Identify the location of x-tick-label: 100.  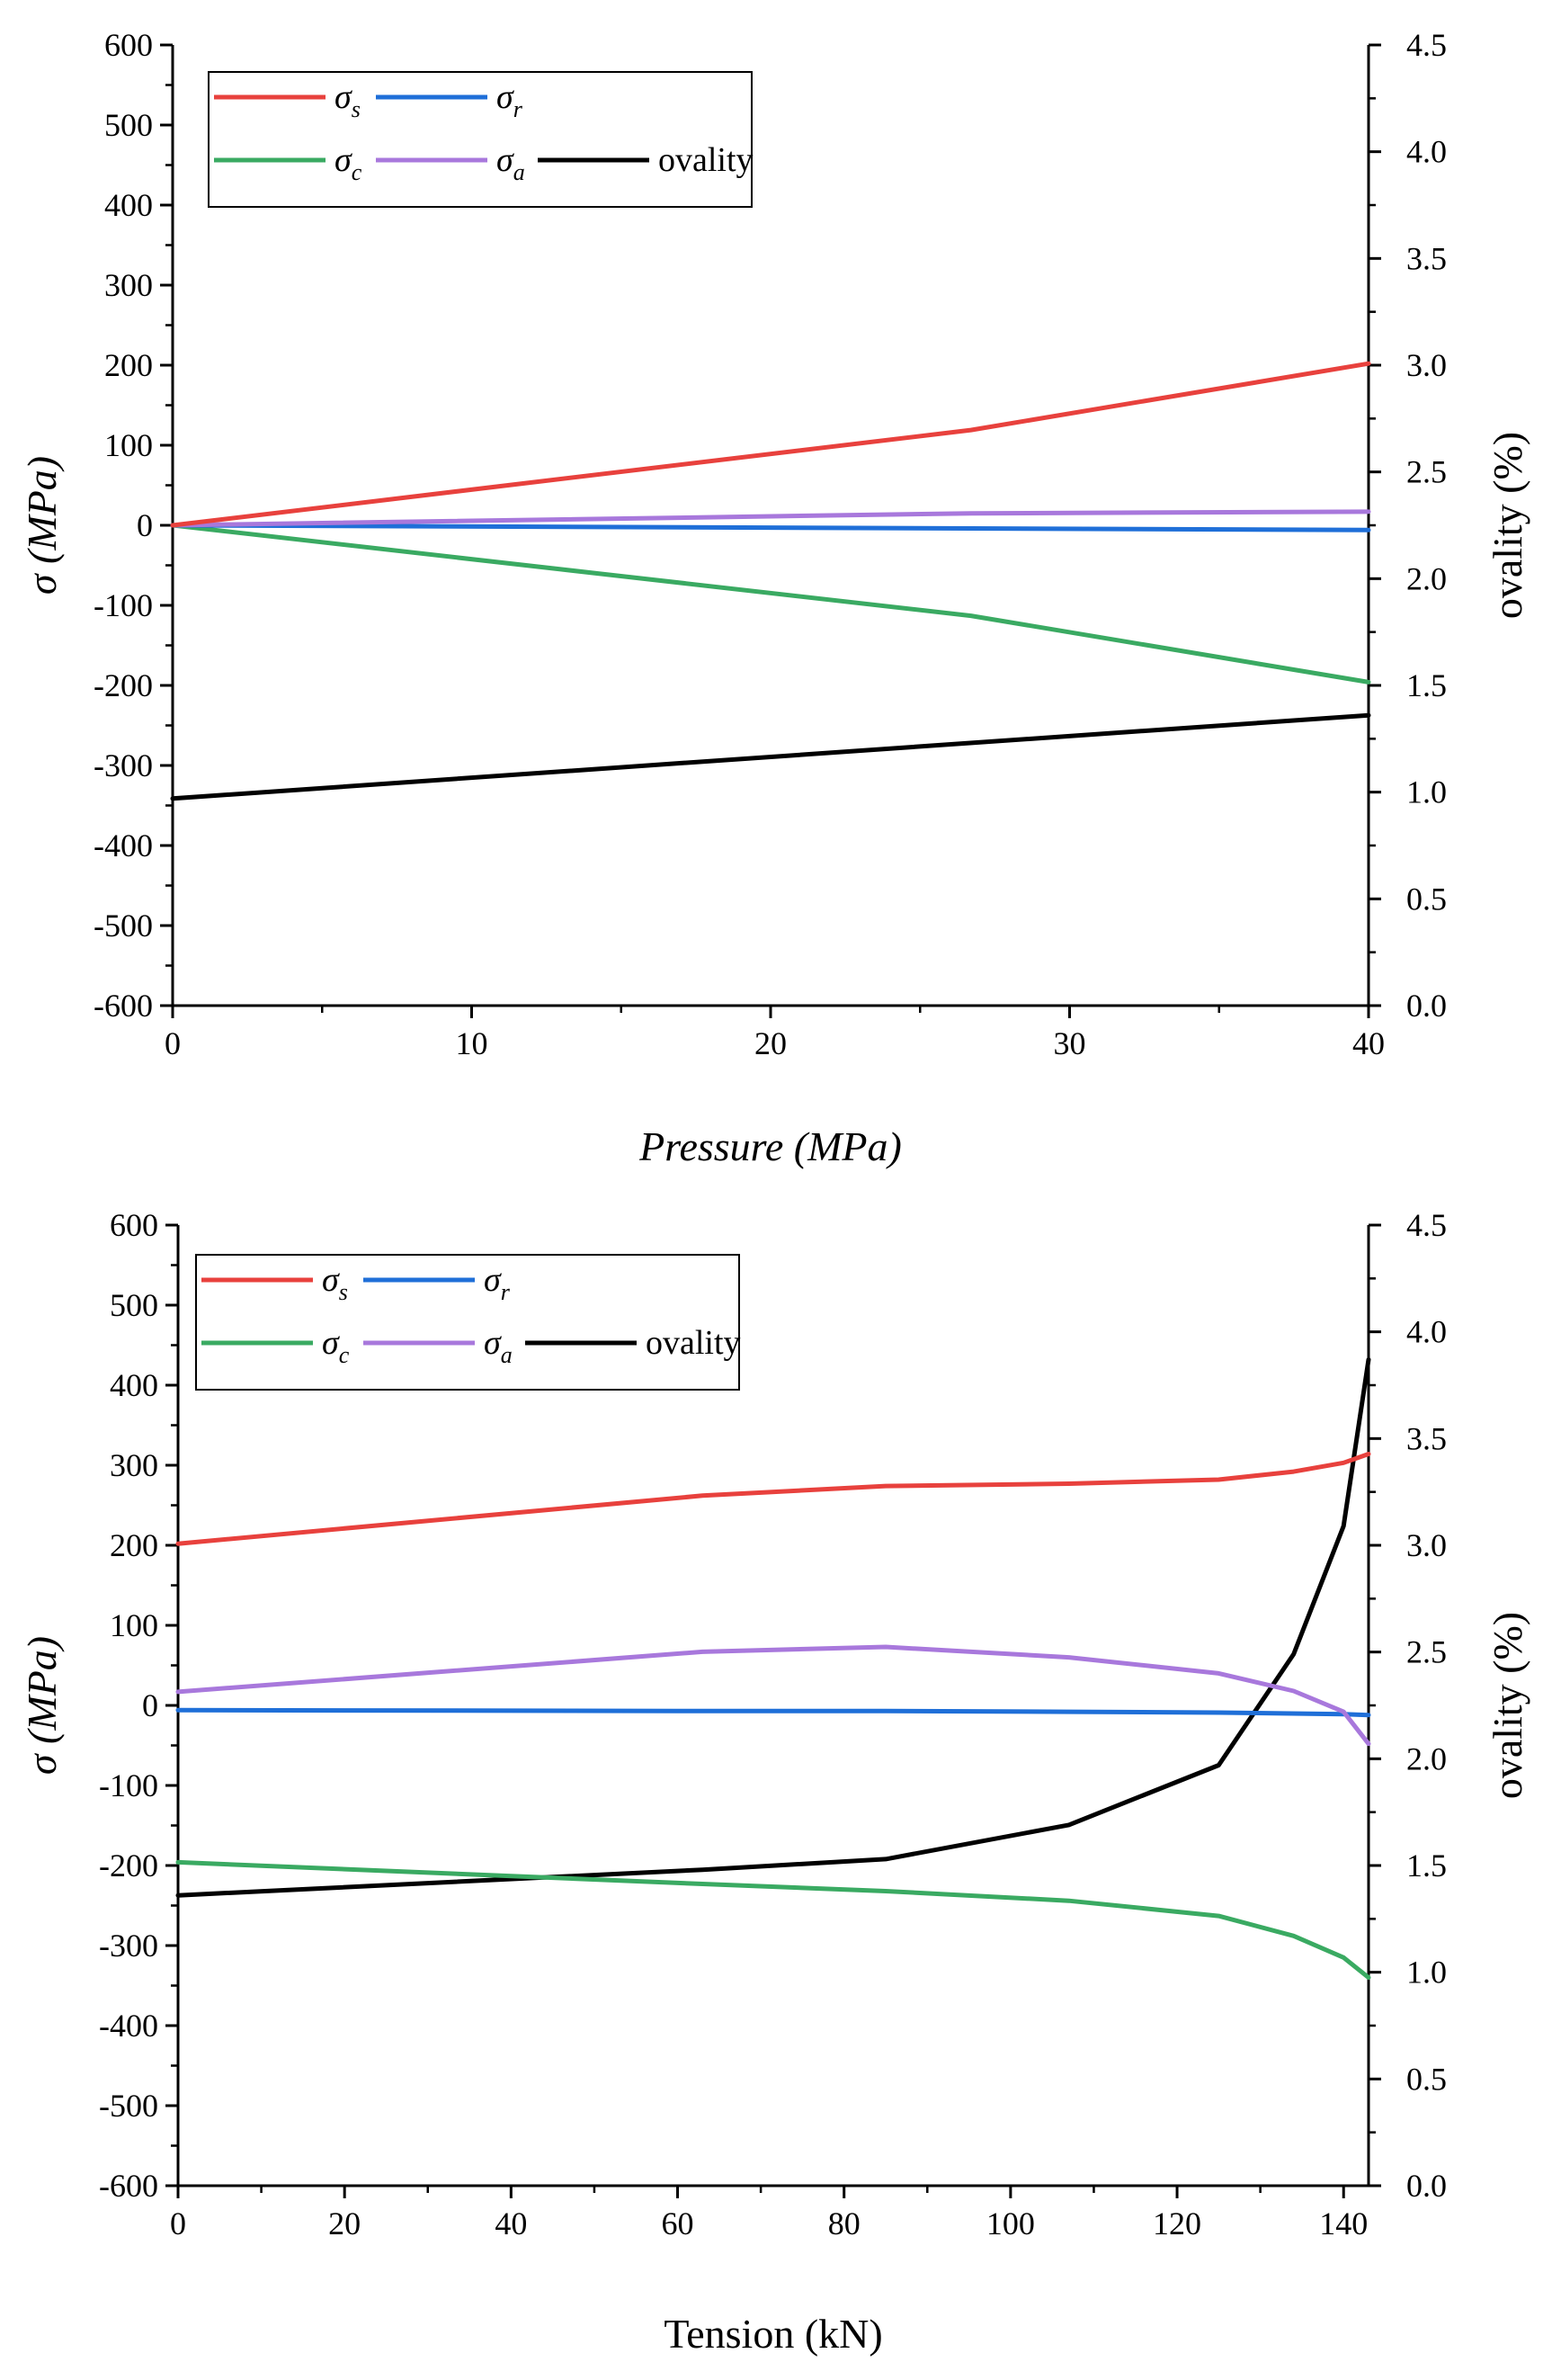
(1010, 2223).